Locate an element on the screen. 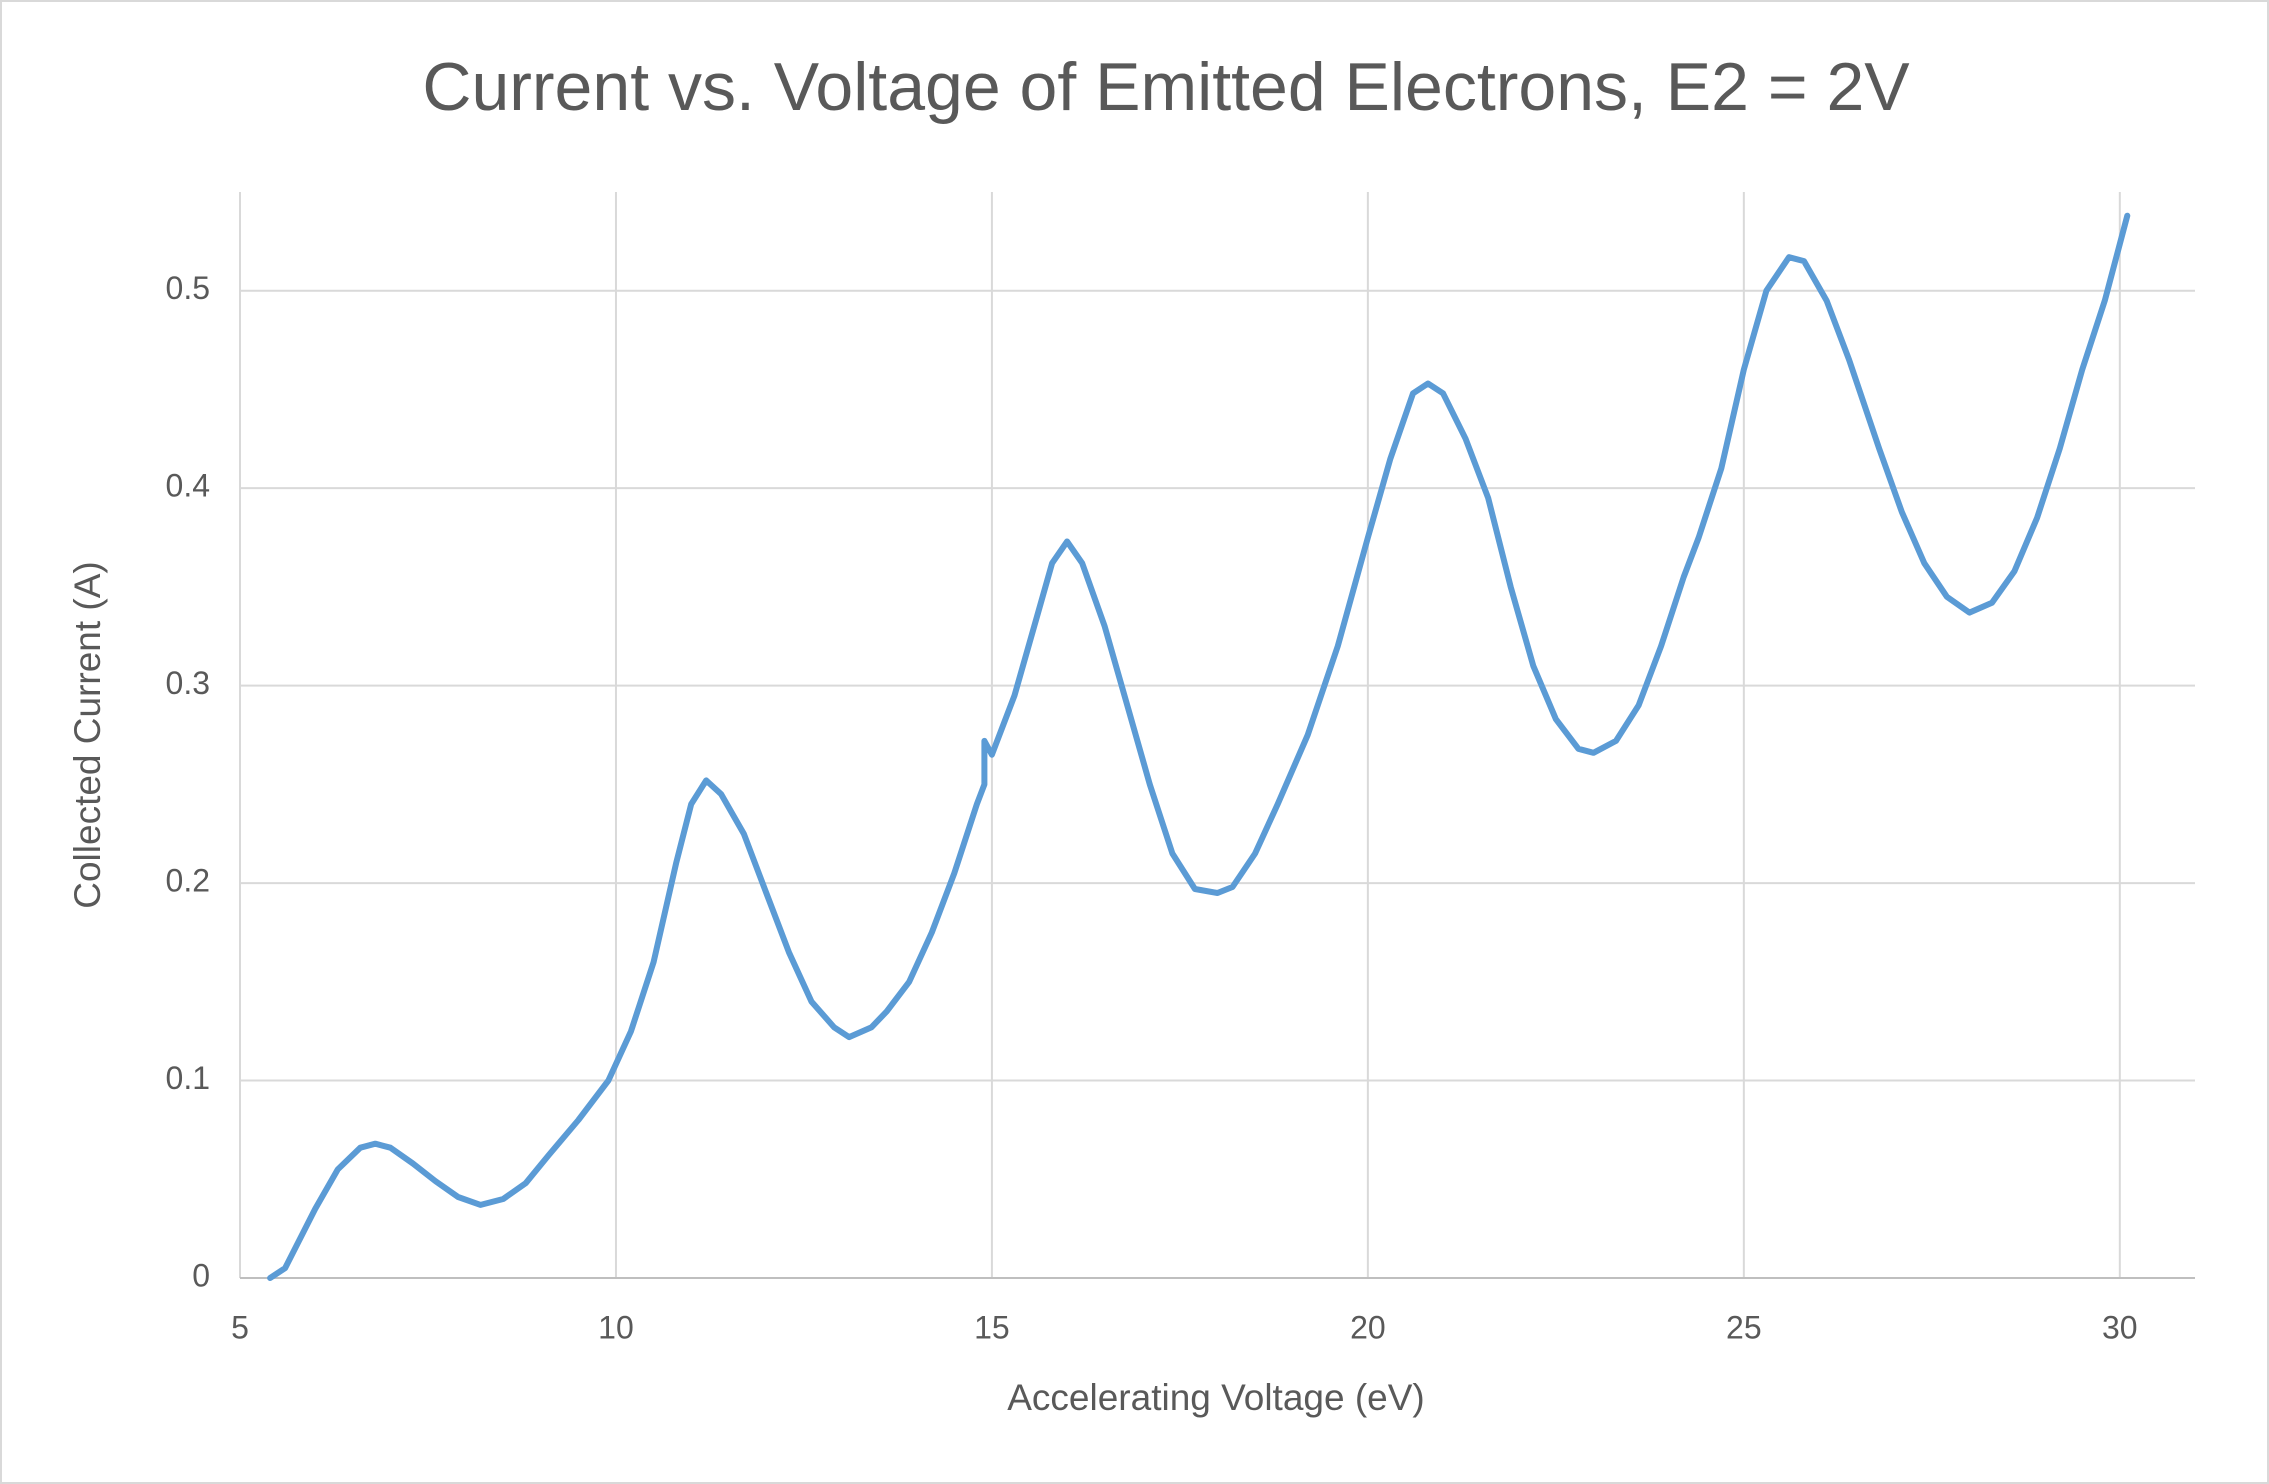 Image resolution: width=2269 pixels, height=1484 pixels. x-tick-label: 15 is located at coordinates (992, 1327).